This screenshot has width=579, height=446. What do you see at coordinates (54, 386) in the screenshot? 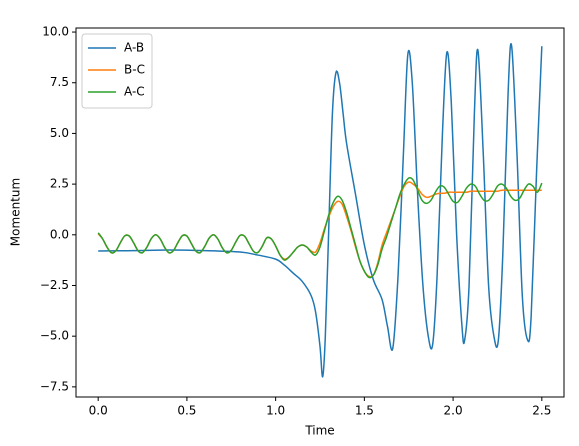
I see `y-tick-label: −7.5` at bounding box center [54, 386].